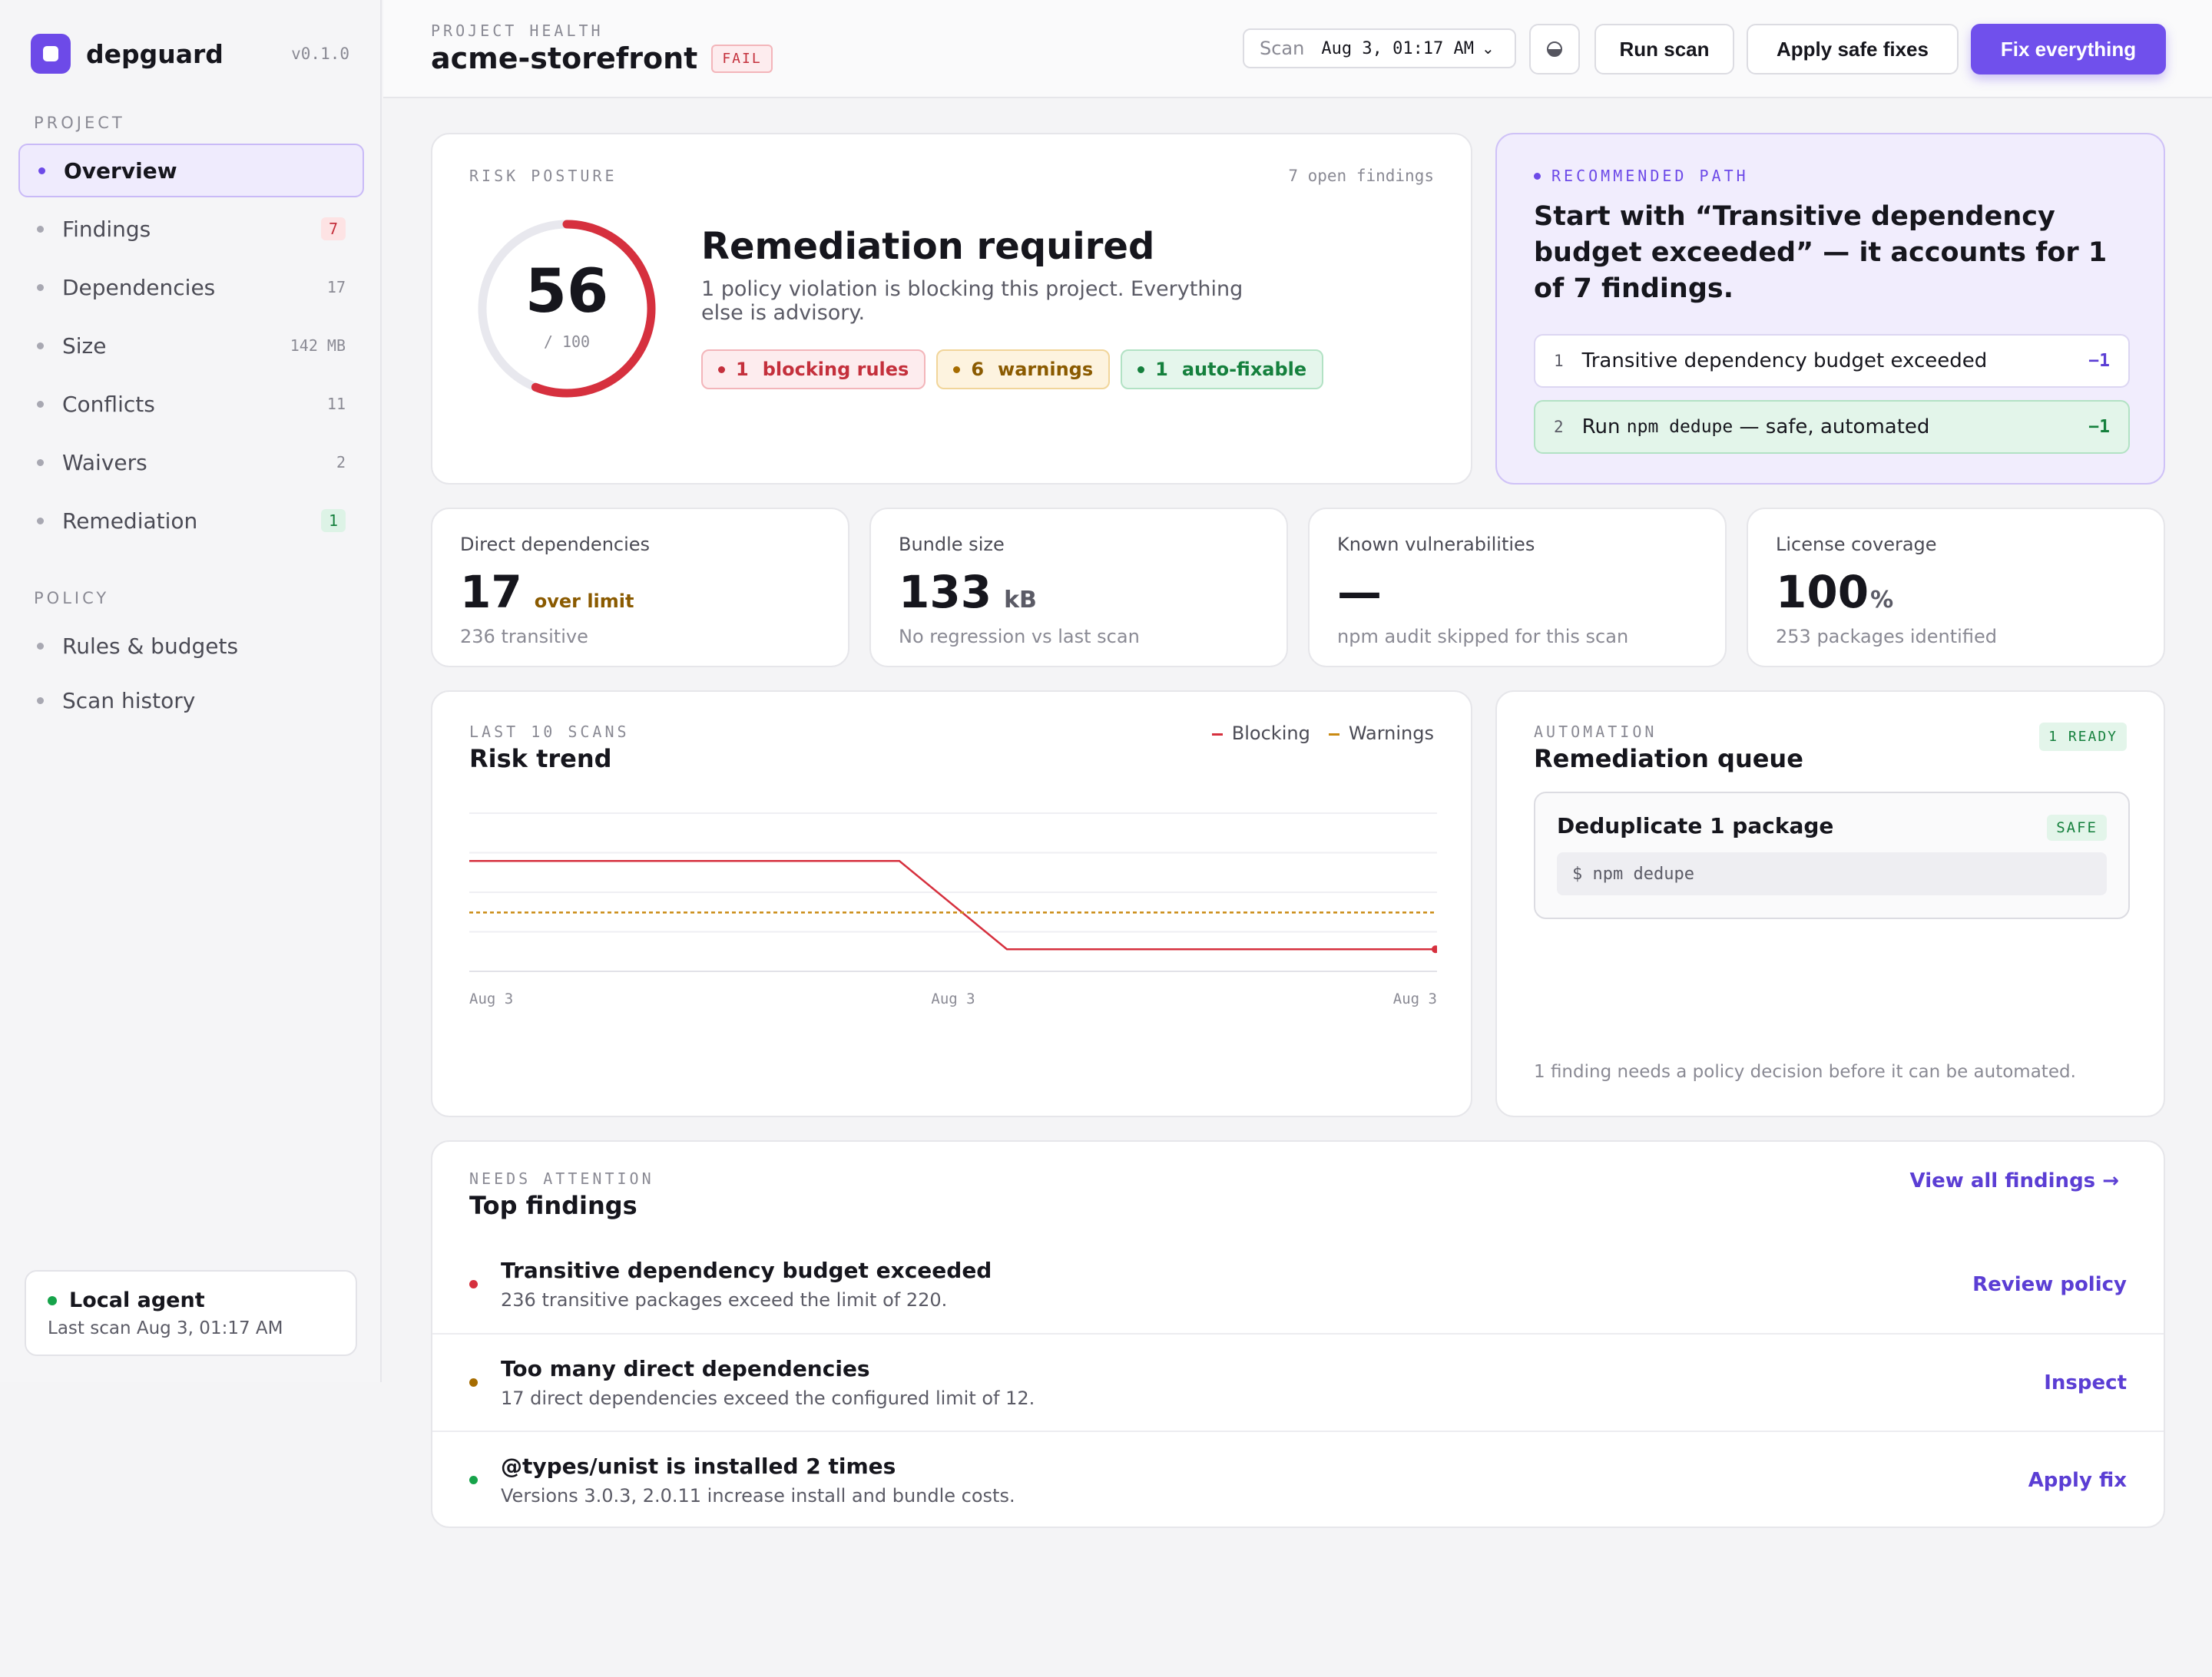  What do you see at coordinates (191, 229) in the screenshot?
I see `sidebar-item-findings: Findings 7` at bounding box center [191, 229].